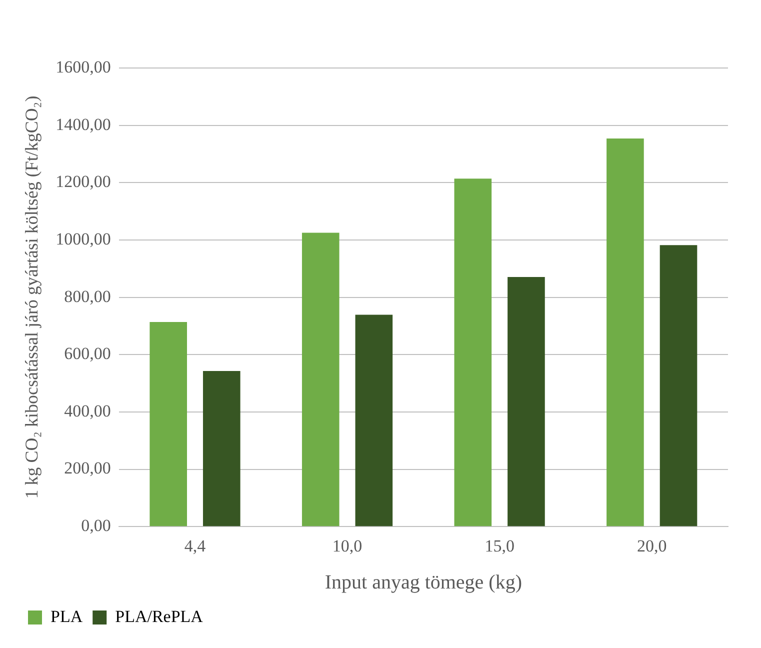 This screenshot has height=648, width=761. I want to click on x-tick-label: 15,0, so click(499, 546).